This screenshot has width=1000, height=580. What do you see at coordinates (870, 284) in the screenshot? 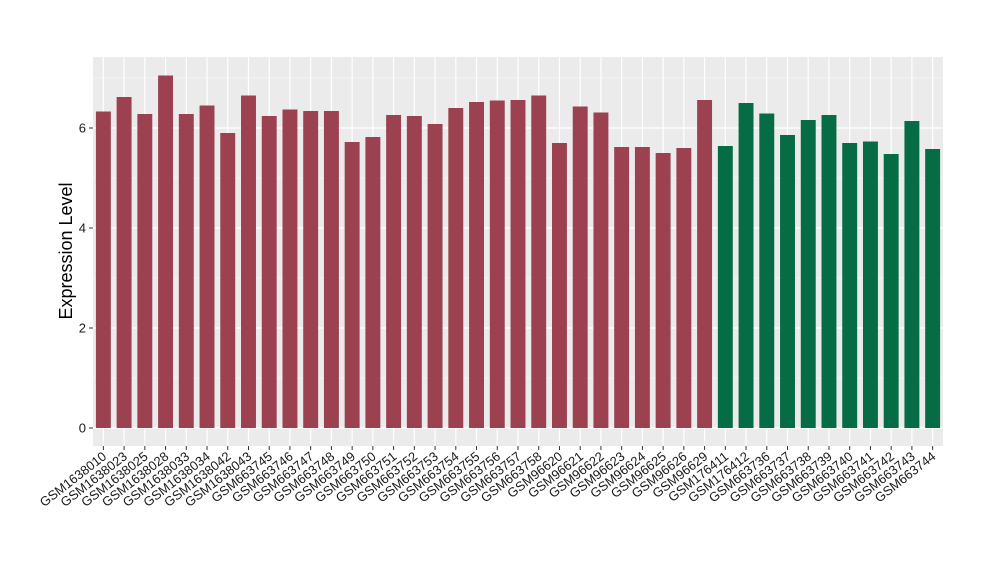
I see `bar-GSM663741` at bounding box center [870, 284].